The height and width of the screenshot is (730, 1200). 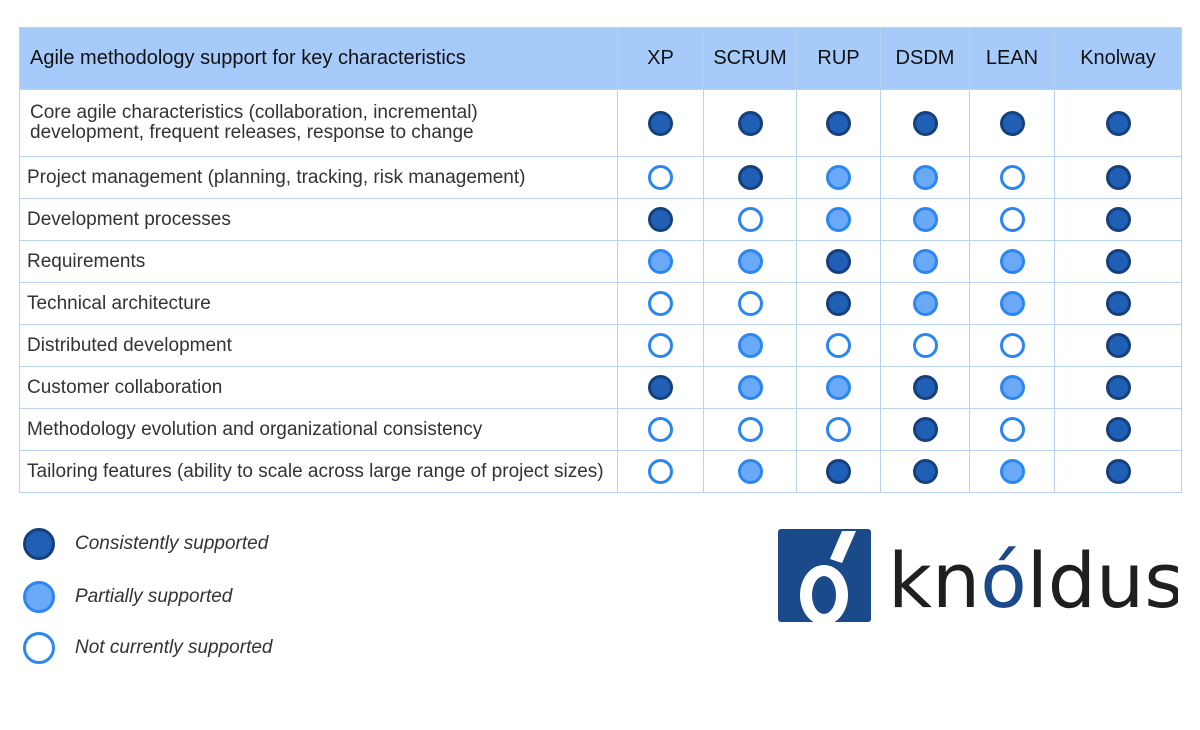 What do you see at coordinates (172, 543) in the screenshot?
I see `legend-label-full: Consistently supported` at bounding box center [172, 543].